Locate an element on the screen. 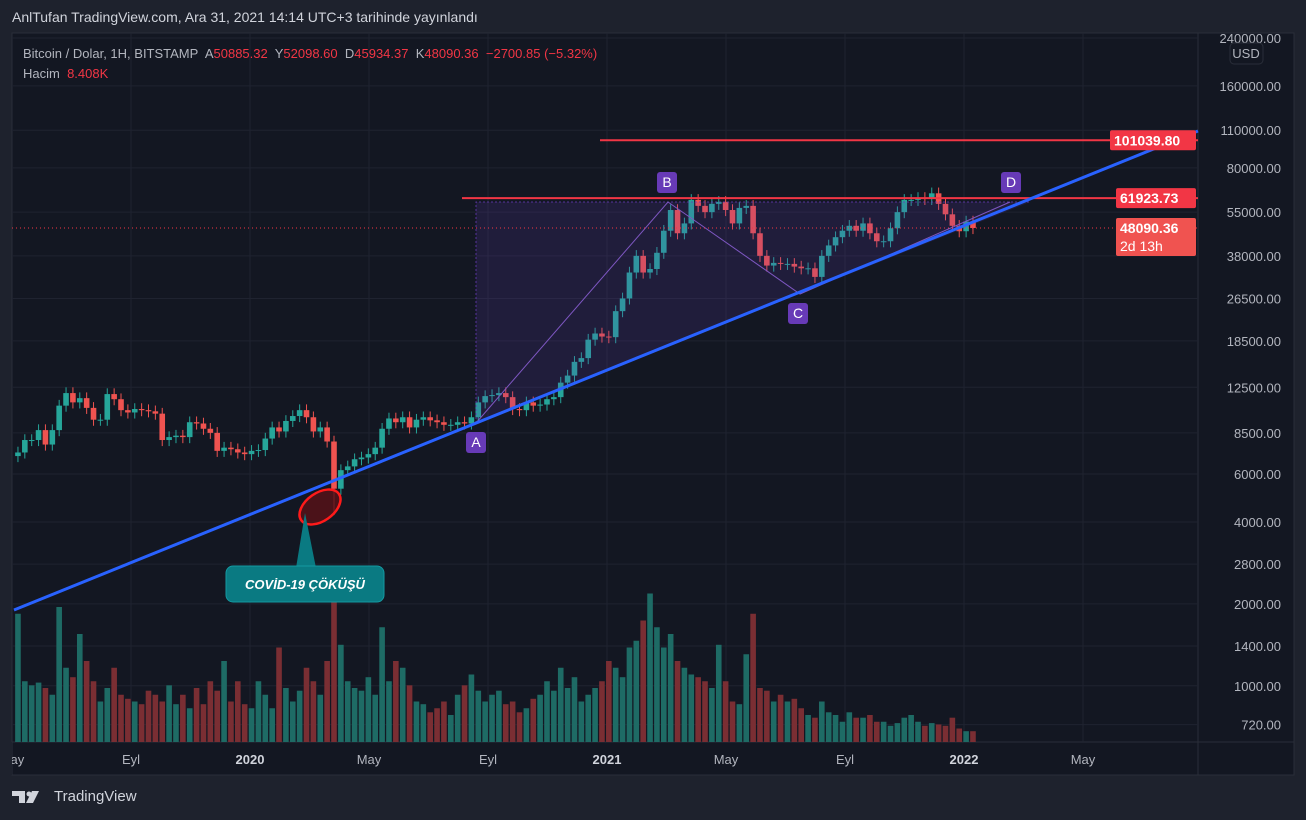 This screenshot has width=1306, height=820. time-tick-label: Eyl is located at coordinates (131, 759).